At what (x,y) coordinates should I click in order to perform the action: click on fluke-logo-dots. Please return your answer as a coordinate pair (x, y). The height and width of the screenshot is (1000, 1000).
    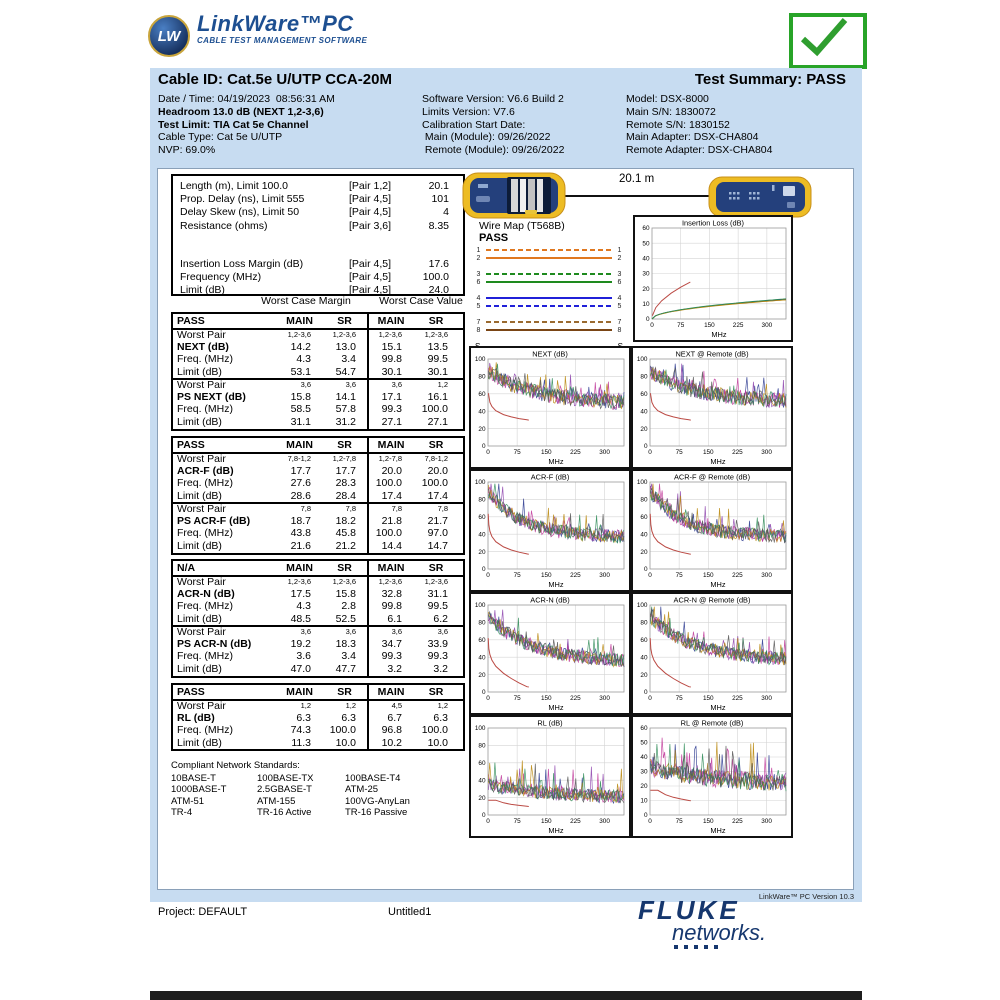
    Looking at the image, I should click on (746, 947).